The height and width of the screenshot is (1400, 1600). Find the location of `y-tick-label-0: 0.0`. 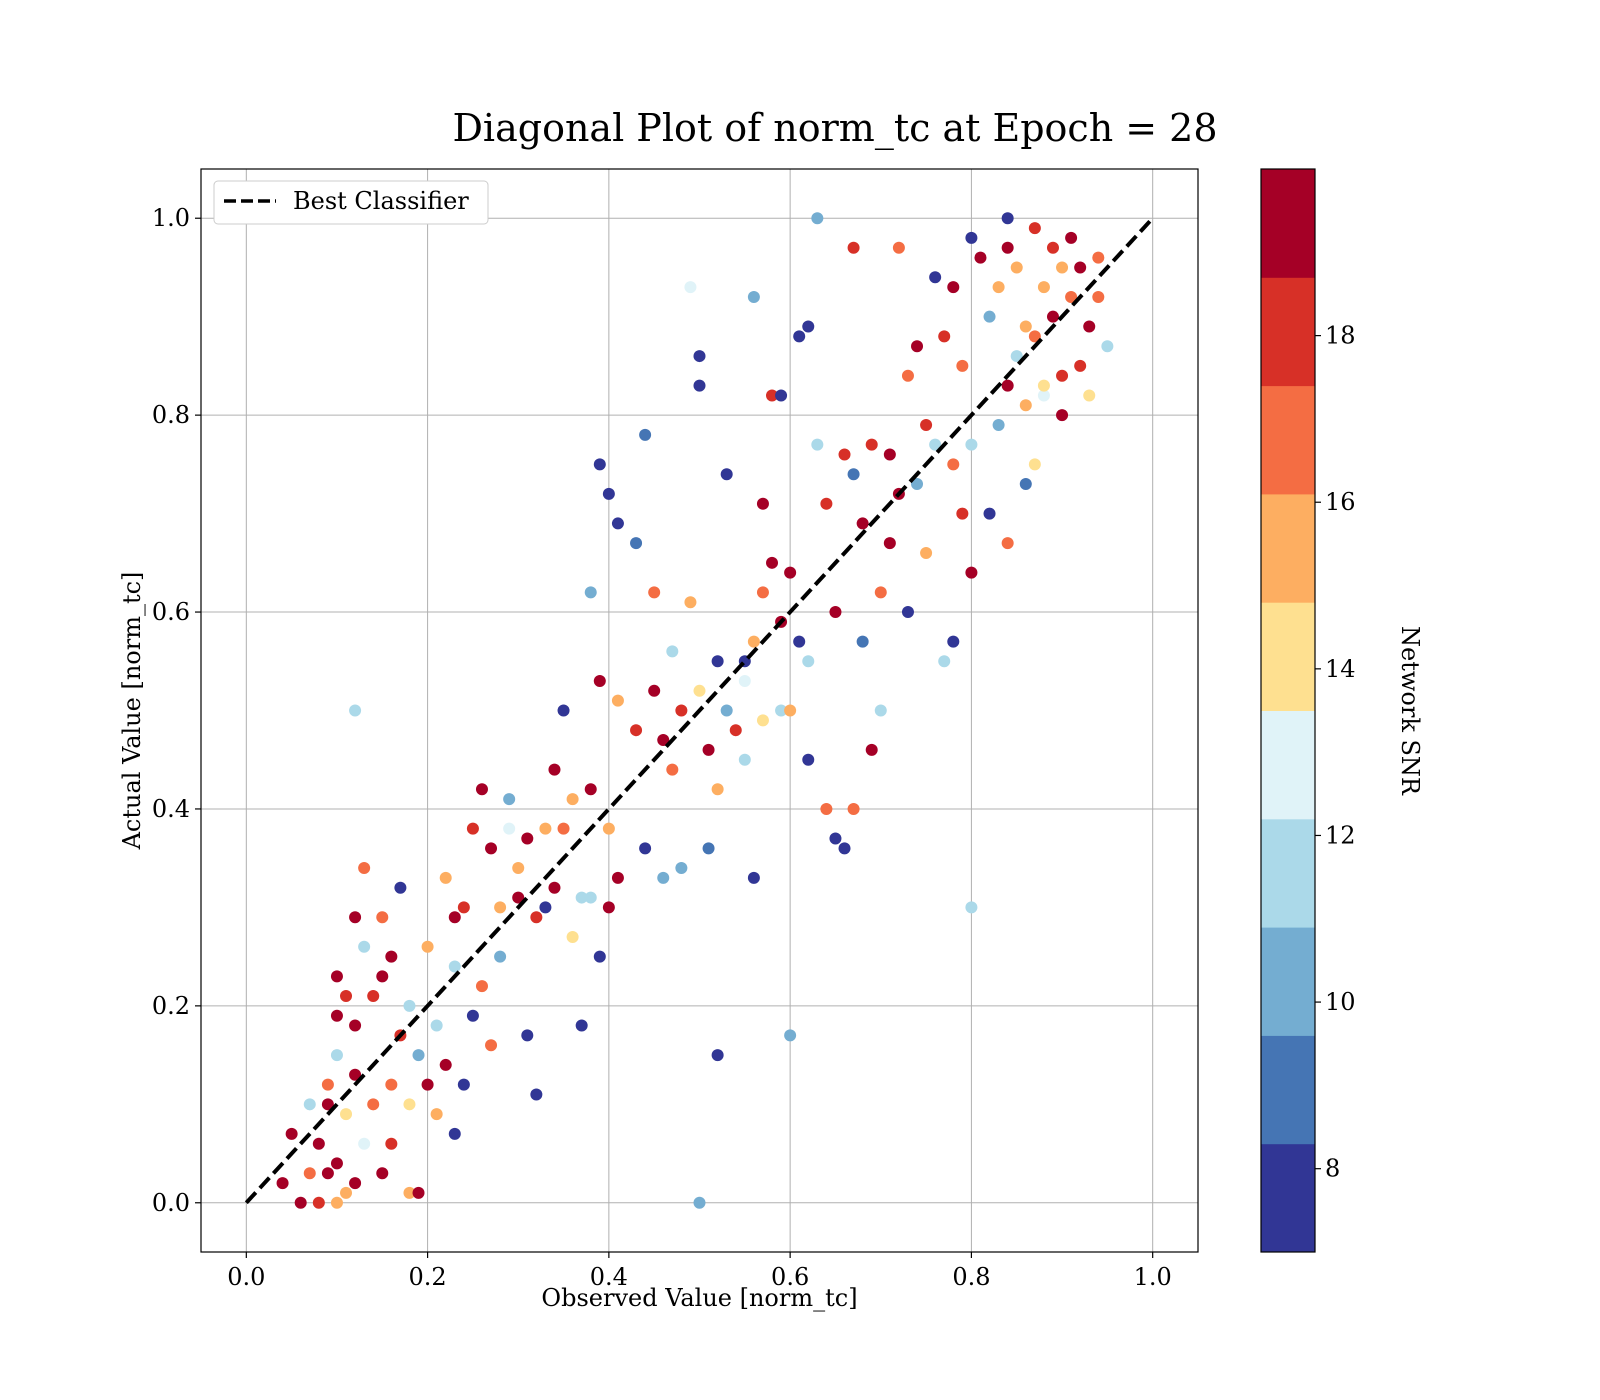

y-tick-label-0: 0.0 is located at coordinates (171, 1203).